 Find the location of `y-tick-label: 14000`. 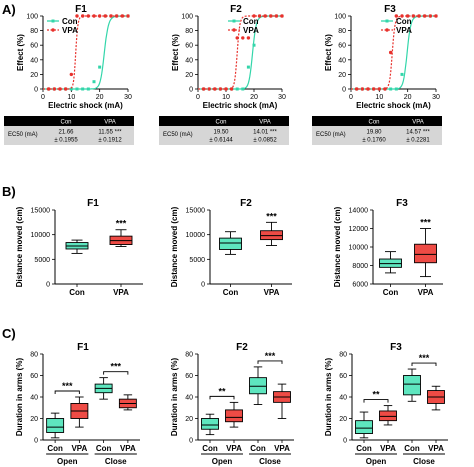

y-tick-label: 14000 is located at coordinates (359, 211).